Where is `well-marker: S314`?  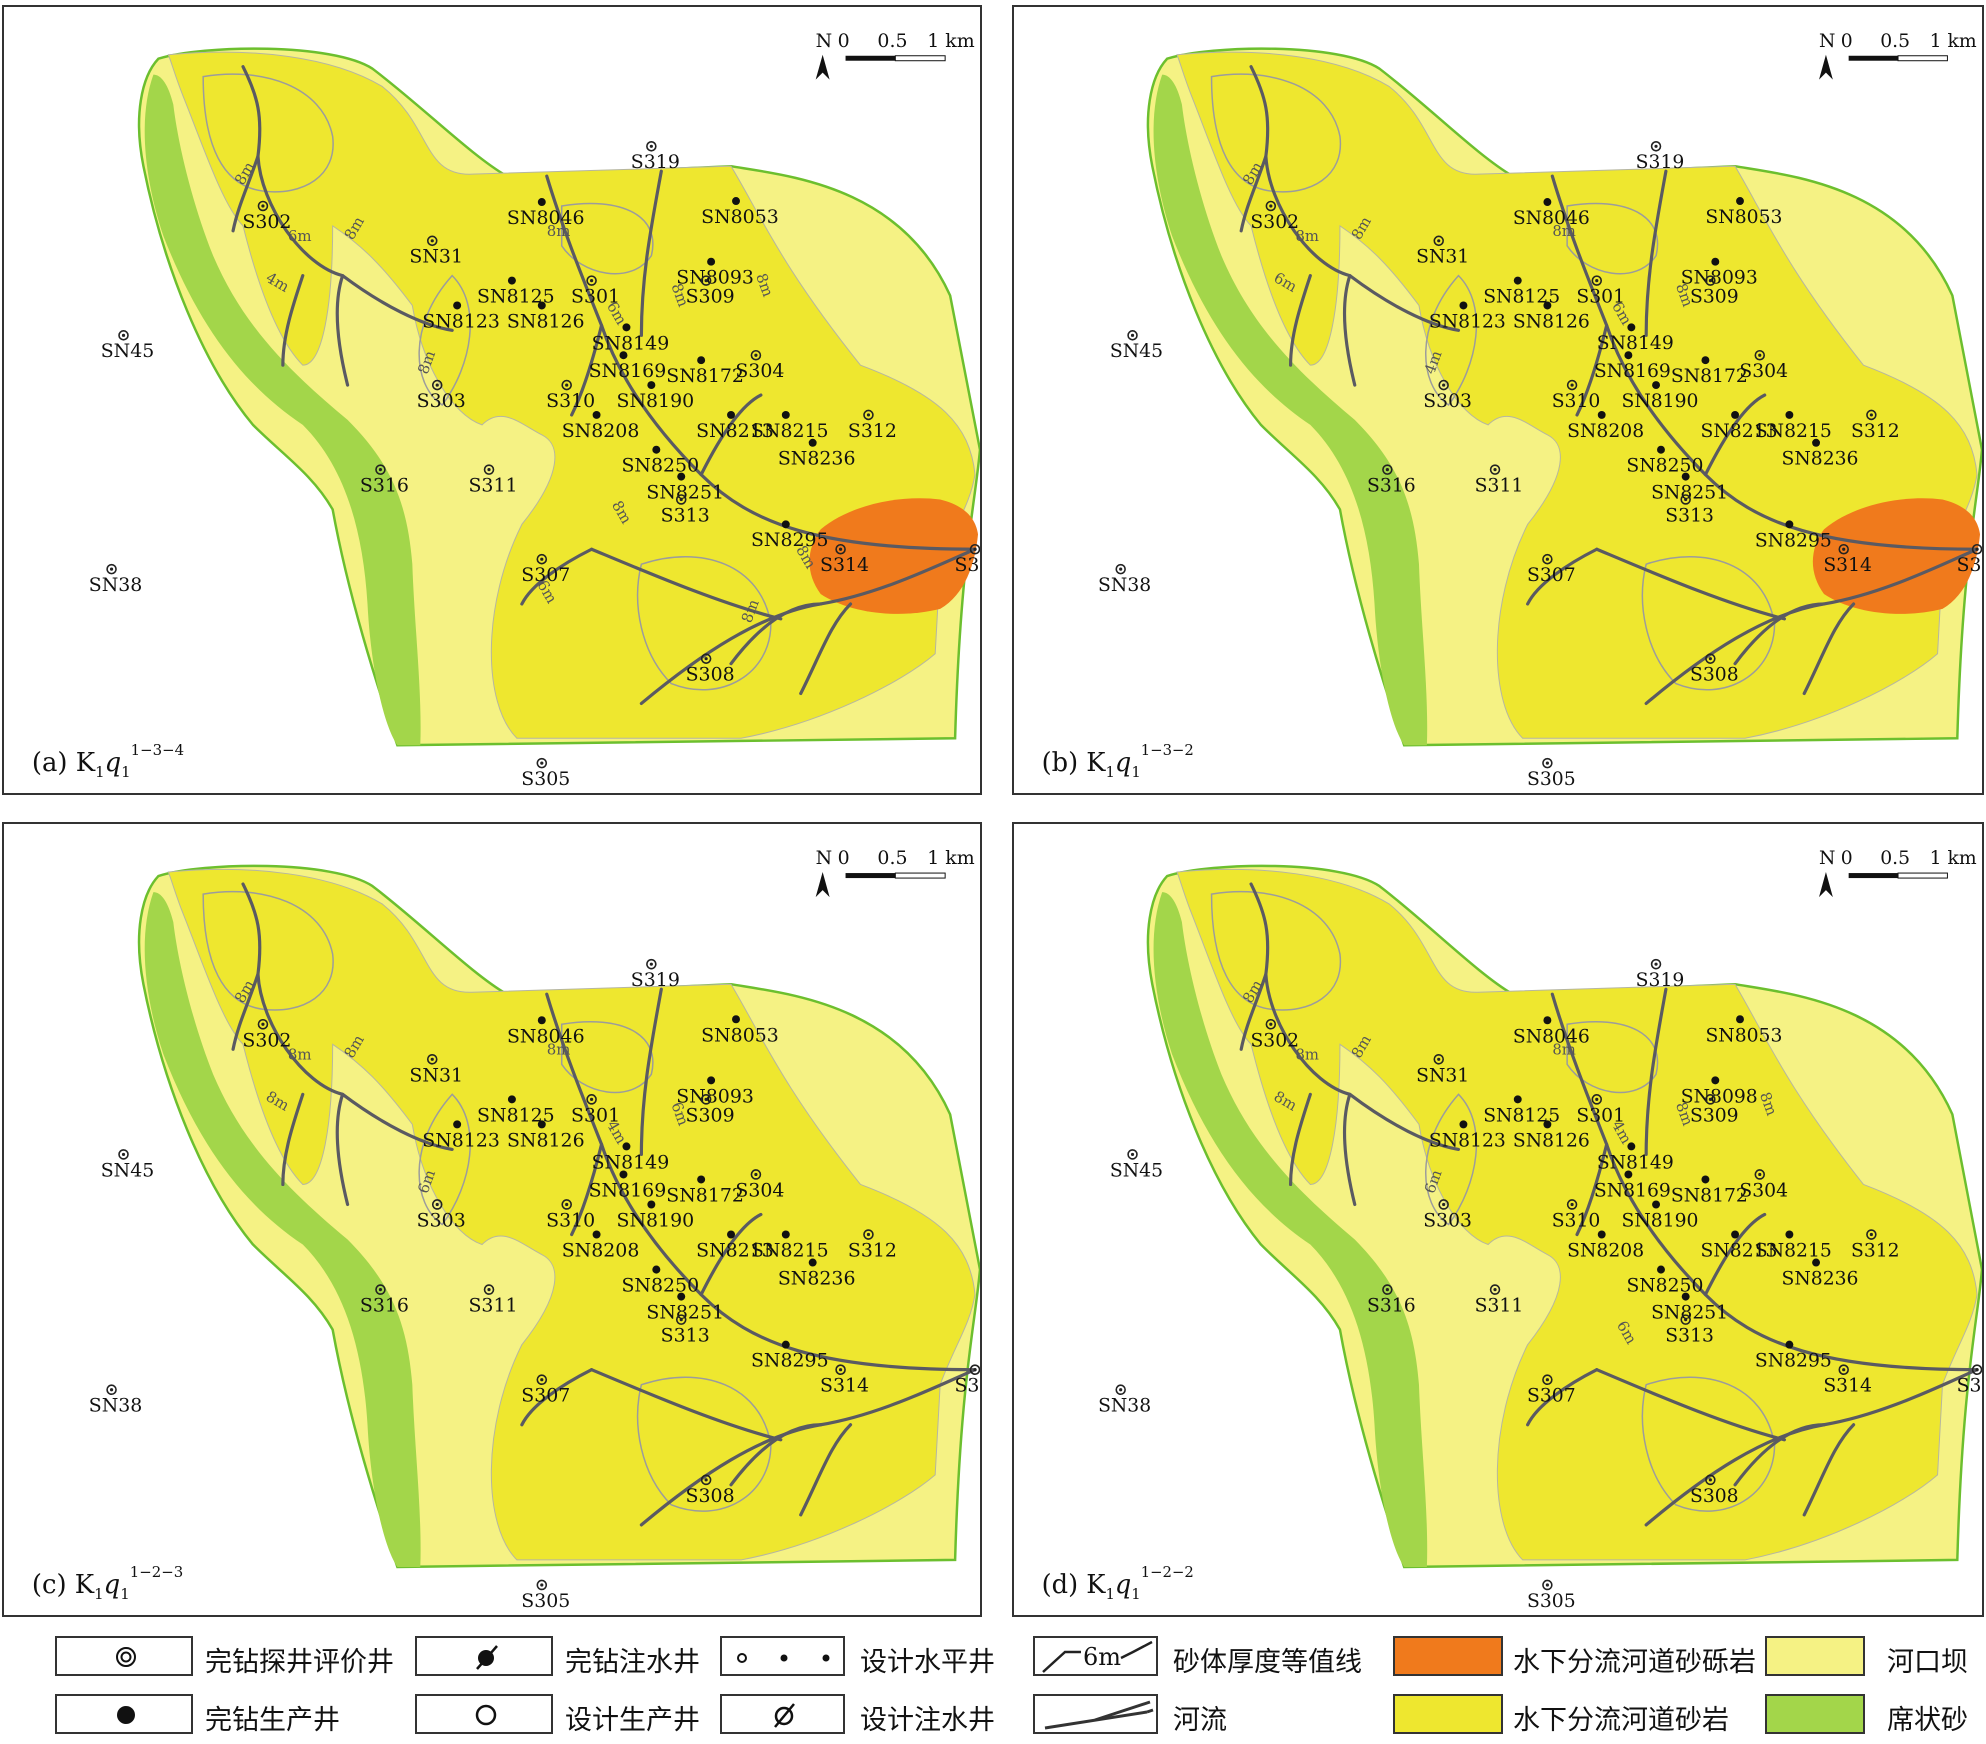 well-marker: S314 is located at coordinates (1847, 559).